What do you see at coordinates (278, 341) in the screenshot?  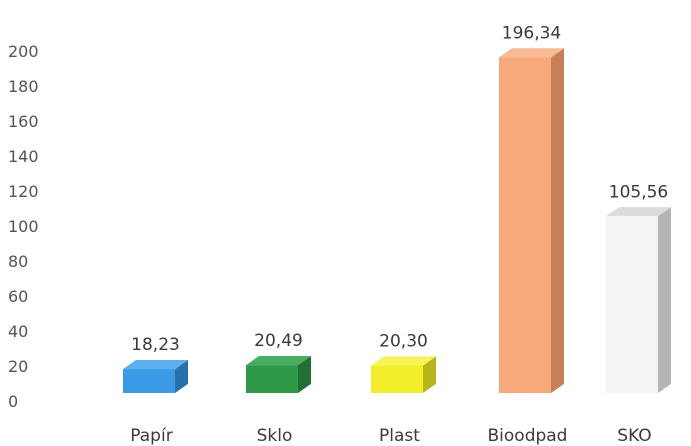 I see `data-label: 20,49` at bounding box center [278, 341].